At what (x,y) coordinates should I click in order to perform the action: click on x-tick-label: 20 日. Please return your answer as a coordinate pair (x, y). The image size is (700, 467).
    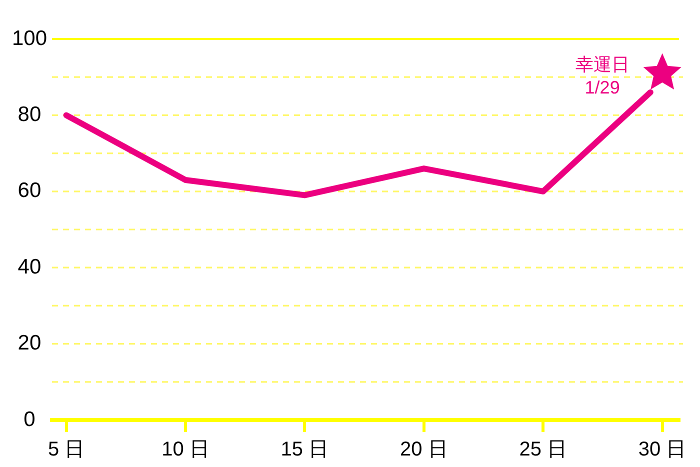
    Looking at the image, I should click on (424, 449).